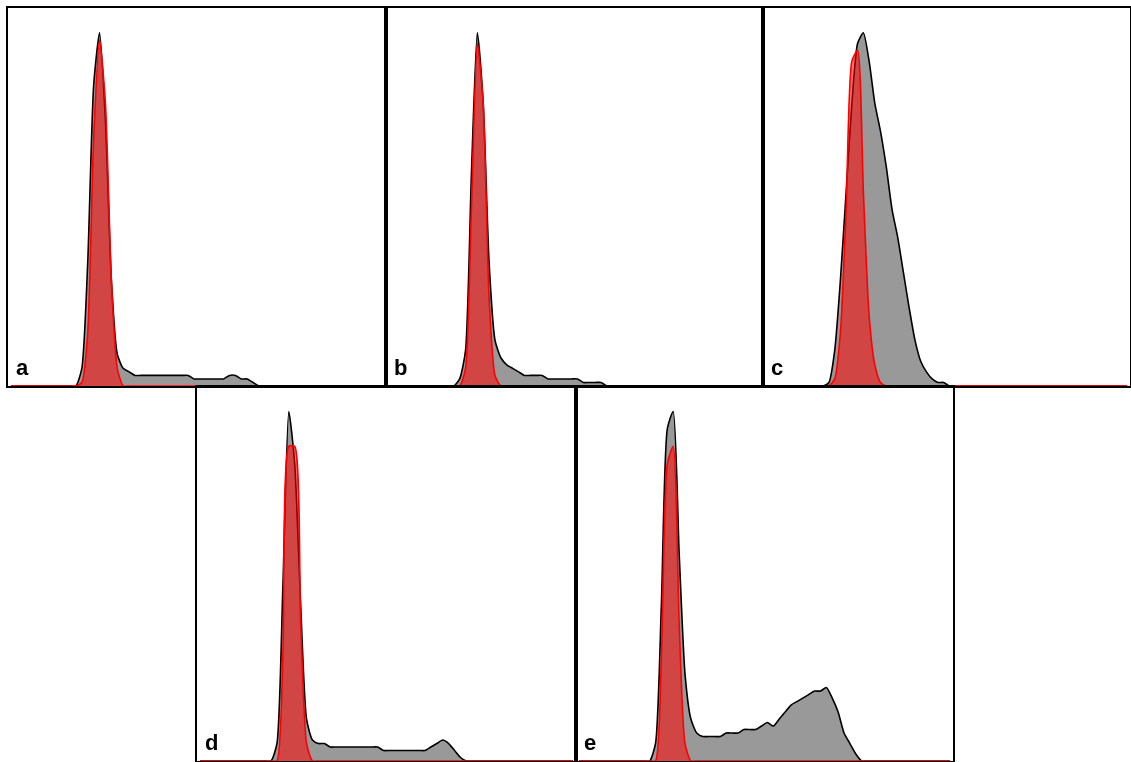 The width and height of the screenshot is (1131, 762). What do you see at coordinates (777, 367) in the screenshot?
I see `annotation: c` at bounding box center [777, 367].